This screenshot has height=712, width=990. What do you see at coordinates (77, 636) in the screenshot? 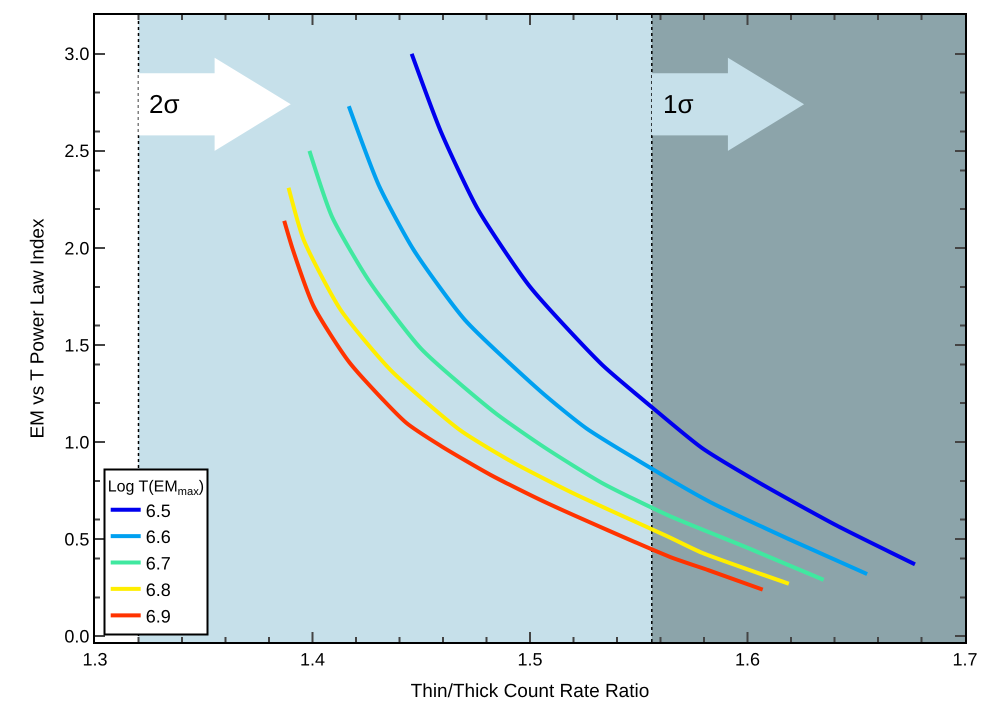
I see `y-tick-label: 0.0` at bounding box center [77, 636].